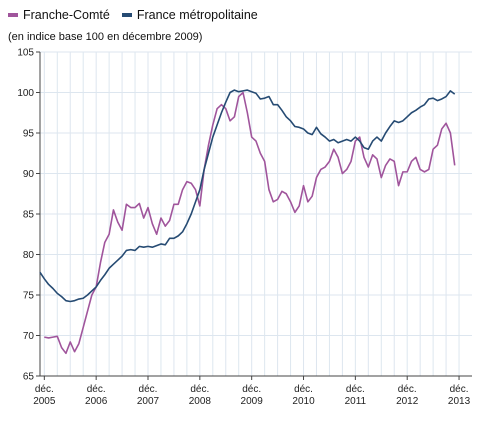 The width and height of the screenshot is (480, 430). Describe the element at coordinates (96, 401) in the screenshot. I see `x-tick-label-year: 2006` at that location.